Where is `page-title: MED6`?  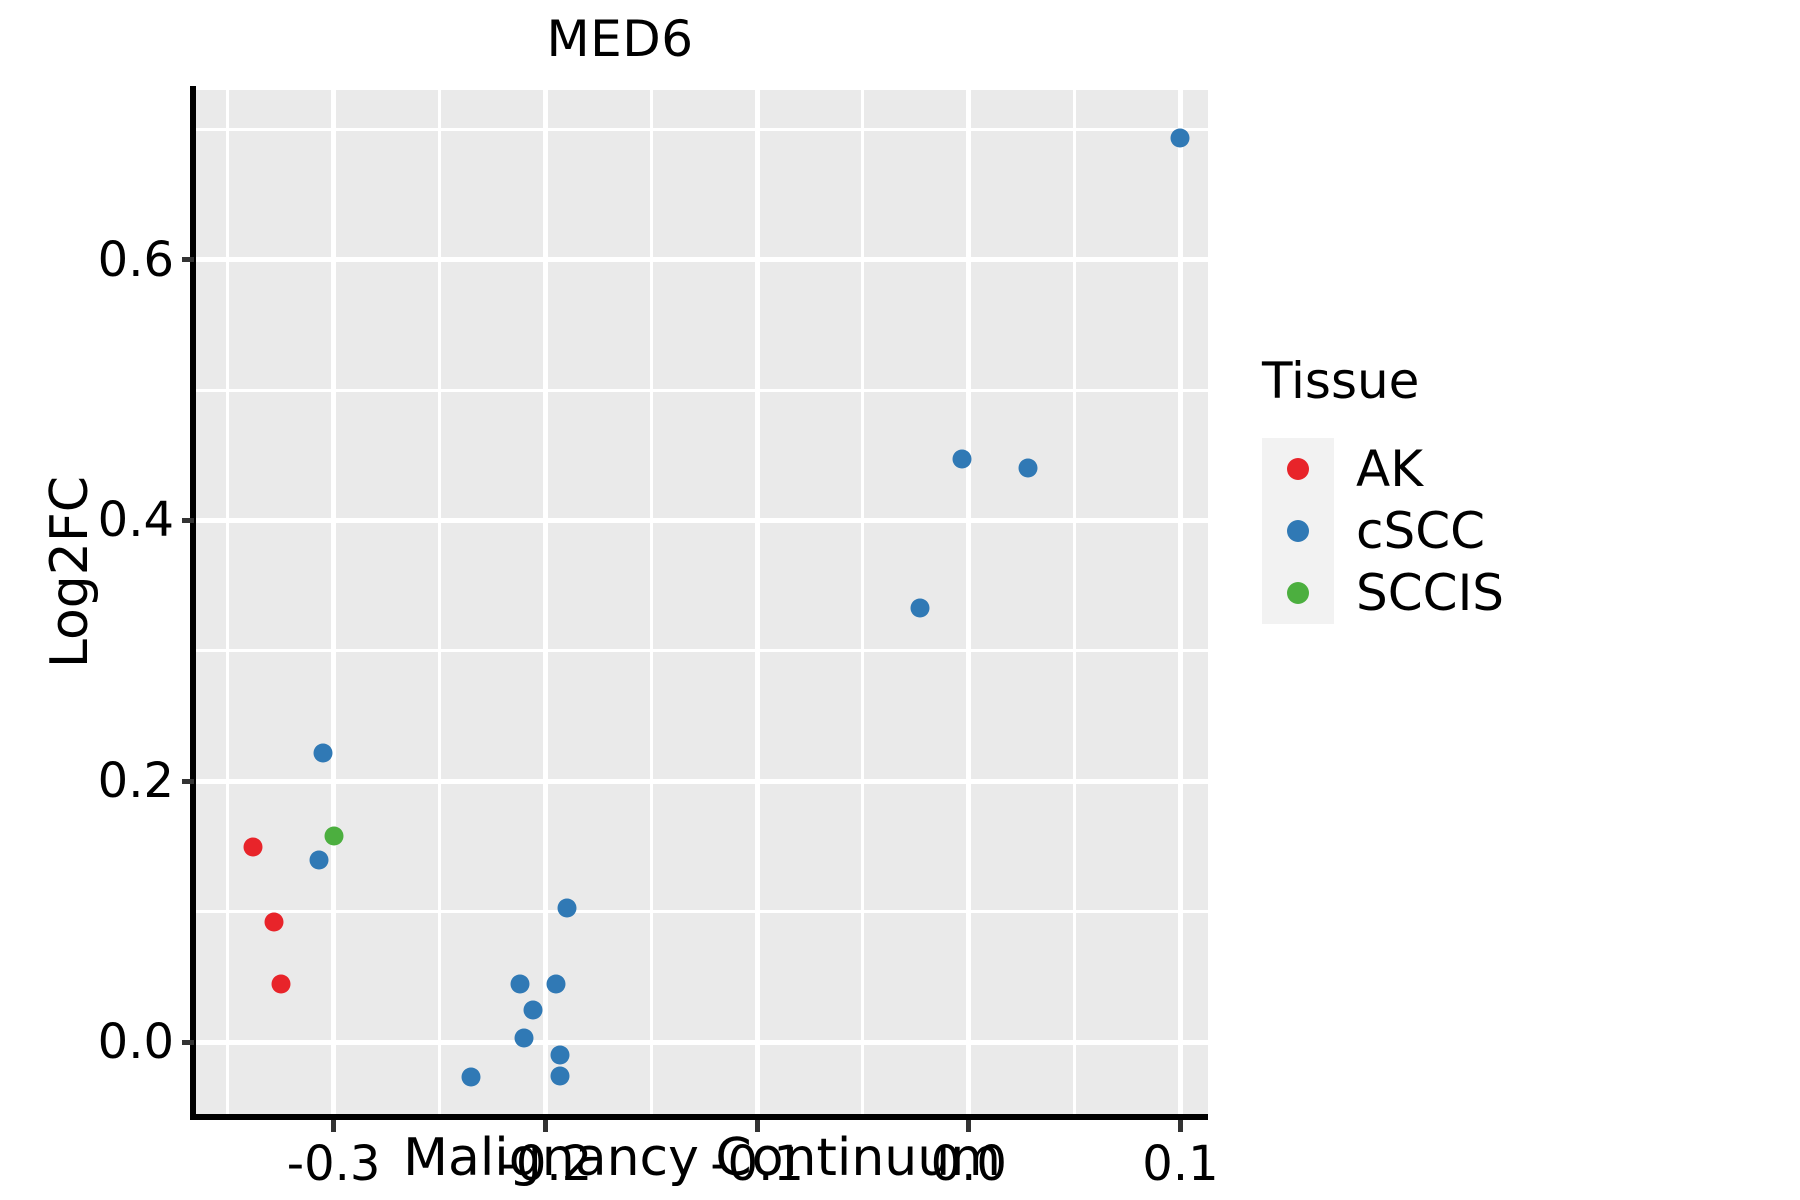 page-title: MED6 is located at coordinates (620, 39).